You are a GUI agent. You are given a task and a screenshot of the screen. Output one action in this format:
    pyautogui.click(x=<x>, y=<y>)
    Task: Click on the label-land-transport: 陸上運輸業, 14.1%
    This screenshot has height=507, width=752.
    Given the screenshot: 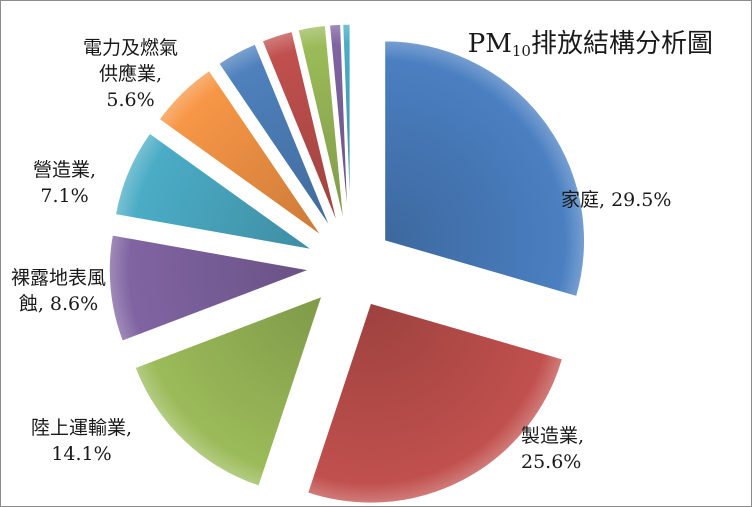 What is the action you would take?
    pyautogui.click(x=81, y=441)
    